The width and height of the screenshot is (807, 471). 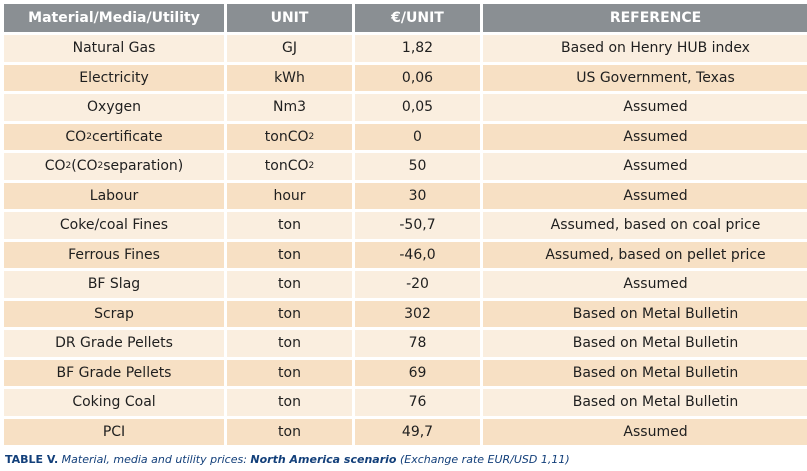 What do you see at coordinates (114, 431) in the screenshot?
I see `material-cell: PCI` at bounding box center [114, 431].